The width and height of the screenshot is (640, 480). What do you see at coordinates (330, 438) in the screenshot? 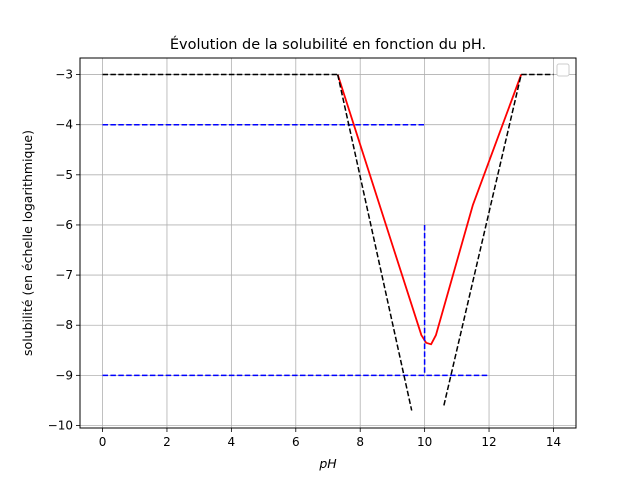
I see `x-axis: 0 2 4 6 8 10 12 14` at bounding box center [330, 438].